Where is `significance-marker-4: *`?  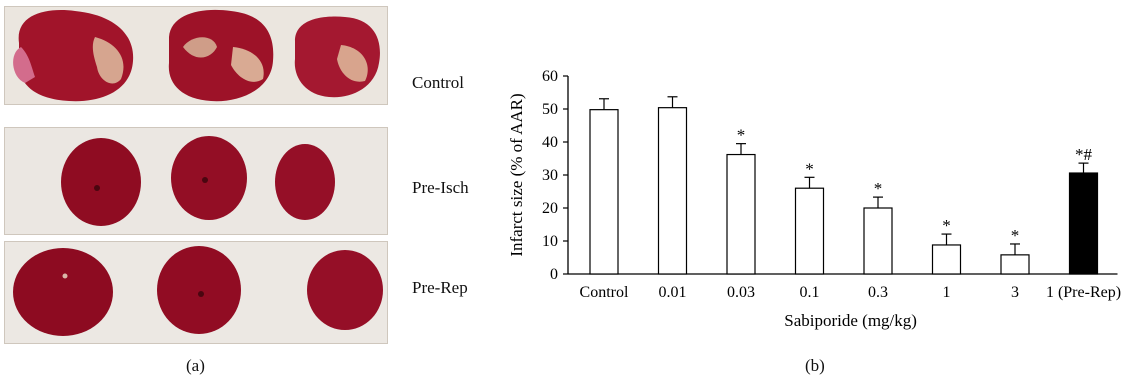 significance-marker-4: * is located at coordinates (878, 188).